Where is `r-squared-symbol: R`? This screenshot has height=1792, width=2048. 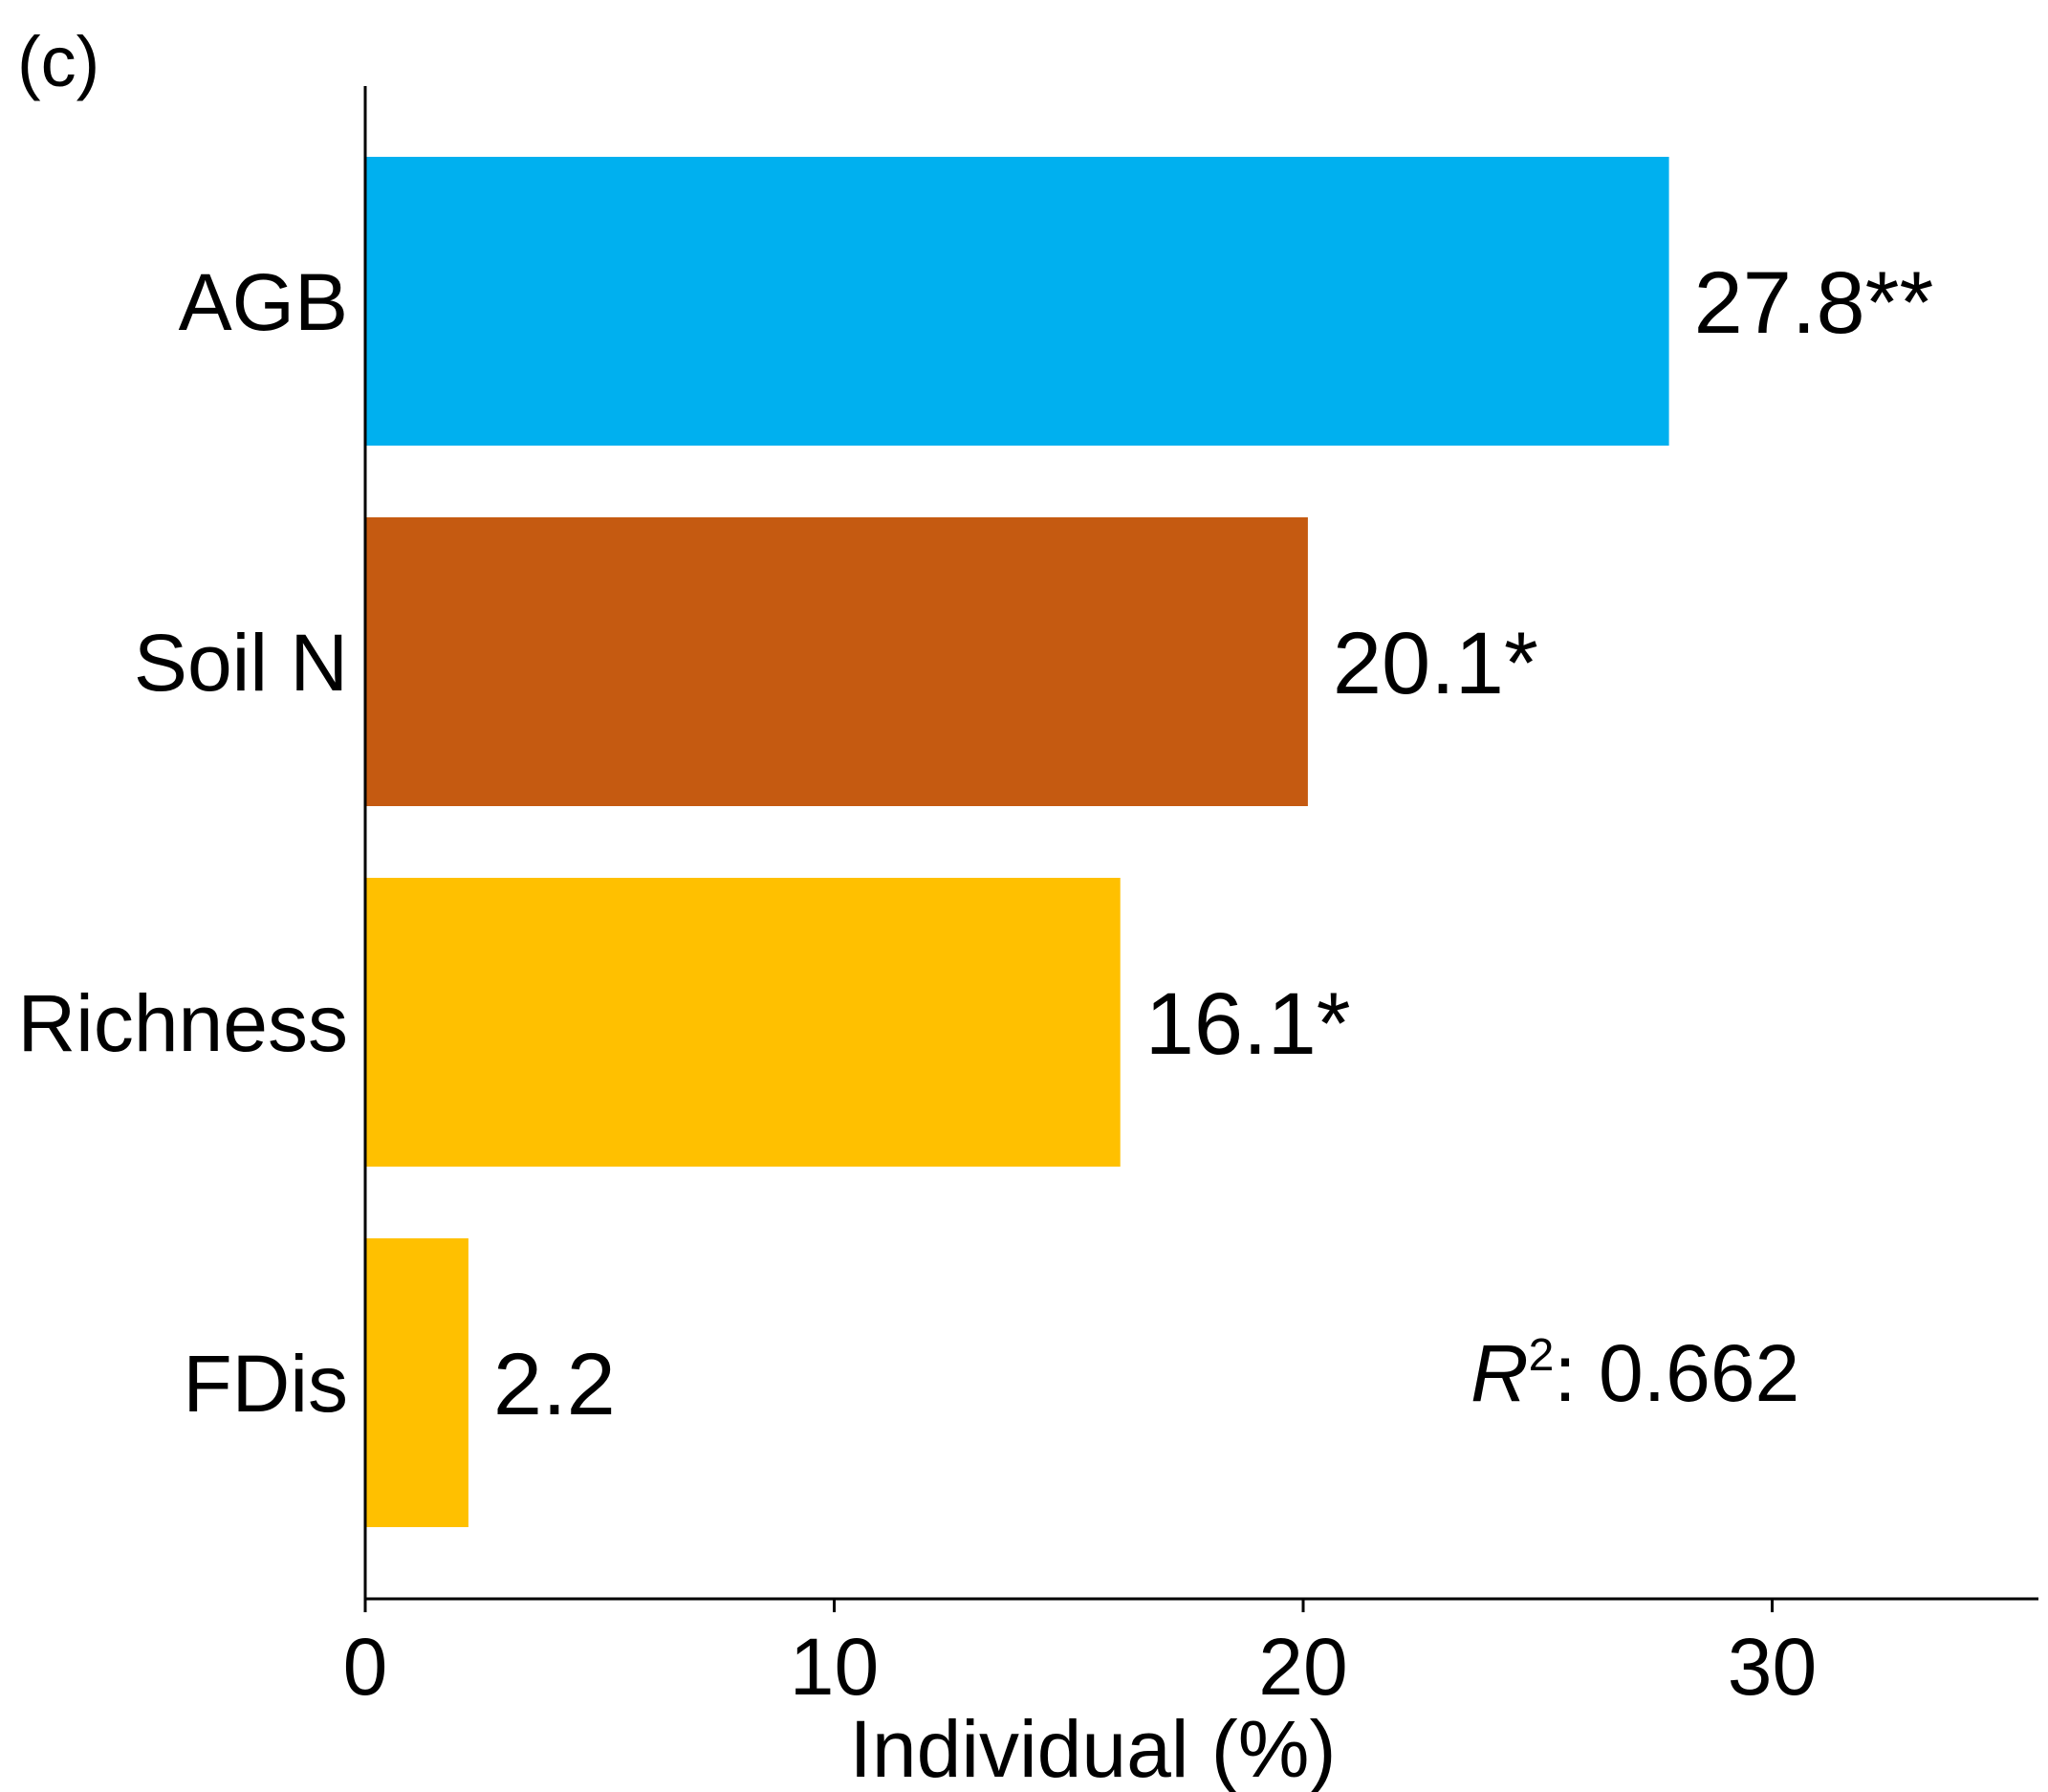 r-squared-symbol: R is located at coordinates (1500, 1373).